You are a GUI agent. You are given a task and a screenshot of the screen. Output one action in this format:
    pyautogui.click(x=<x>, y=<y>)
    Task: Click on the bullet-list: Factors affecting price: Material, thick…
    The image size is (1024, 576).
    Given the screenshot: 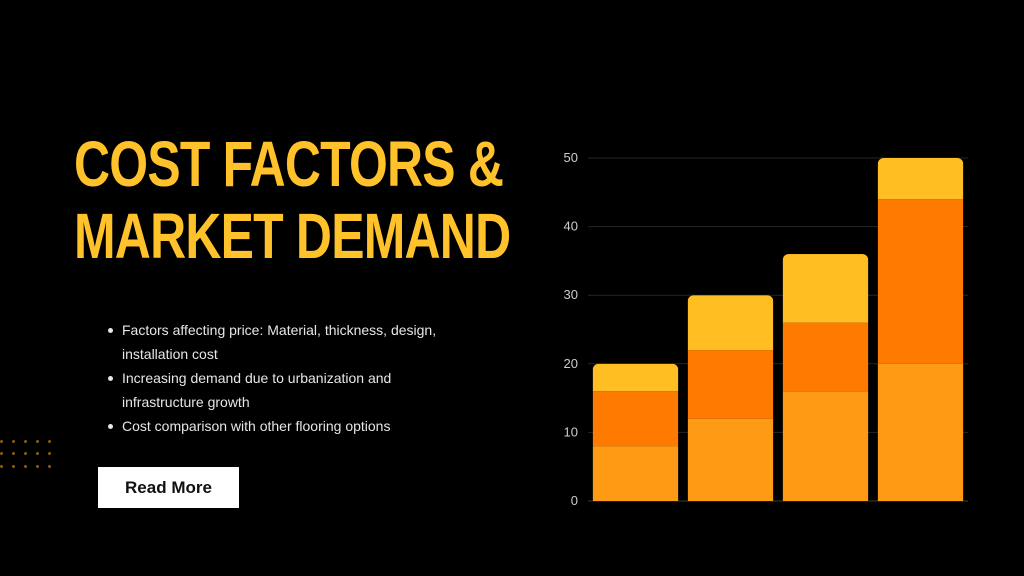 What is the action you would take?
    pyautogui.click(x=284, y=378)
    